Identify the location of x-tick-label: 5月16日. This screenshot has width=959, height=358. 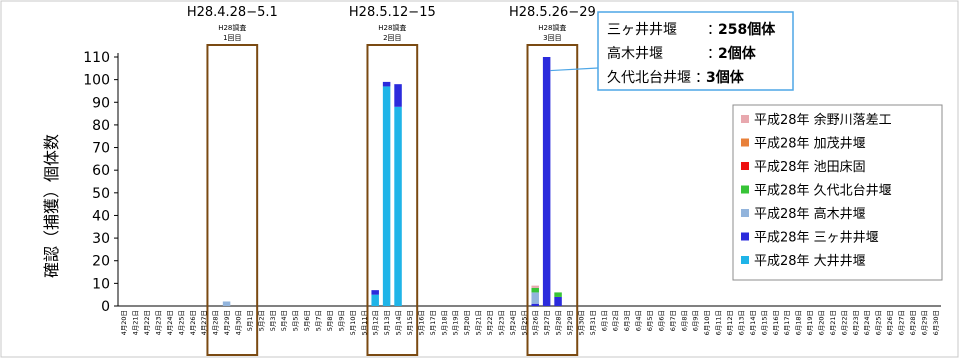
(421, 322).